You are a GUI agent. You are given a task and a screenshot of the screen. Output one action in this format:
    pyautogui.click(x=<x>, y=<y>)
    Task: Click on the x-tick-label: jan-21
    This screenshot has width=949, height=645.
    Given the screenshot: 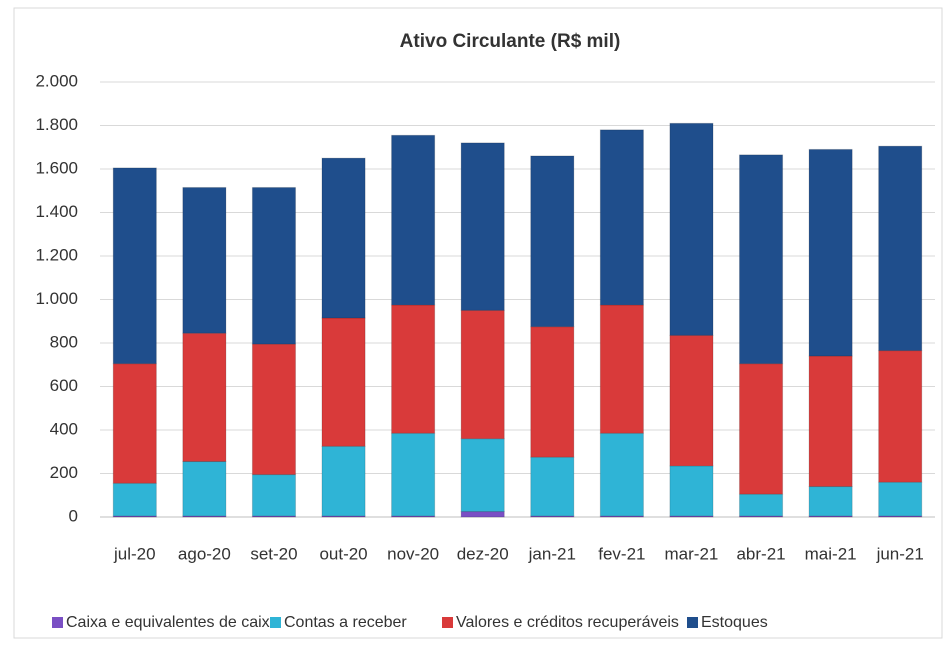 What is the action you would take?
    pyautogui.click(x=552, y=553)
    